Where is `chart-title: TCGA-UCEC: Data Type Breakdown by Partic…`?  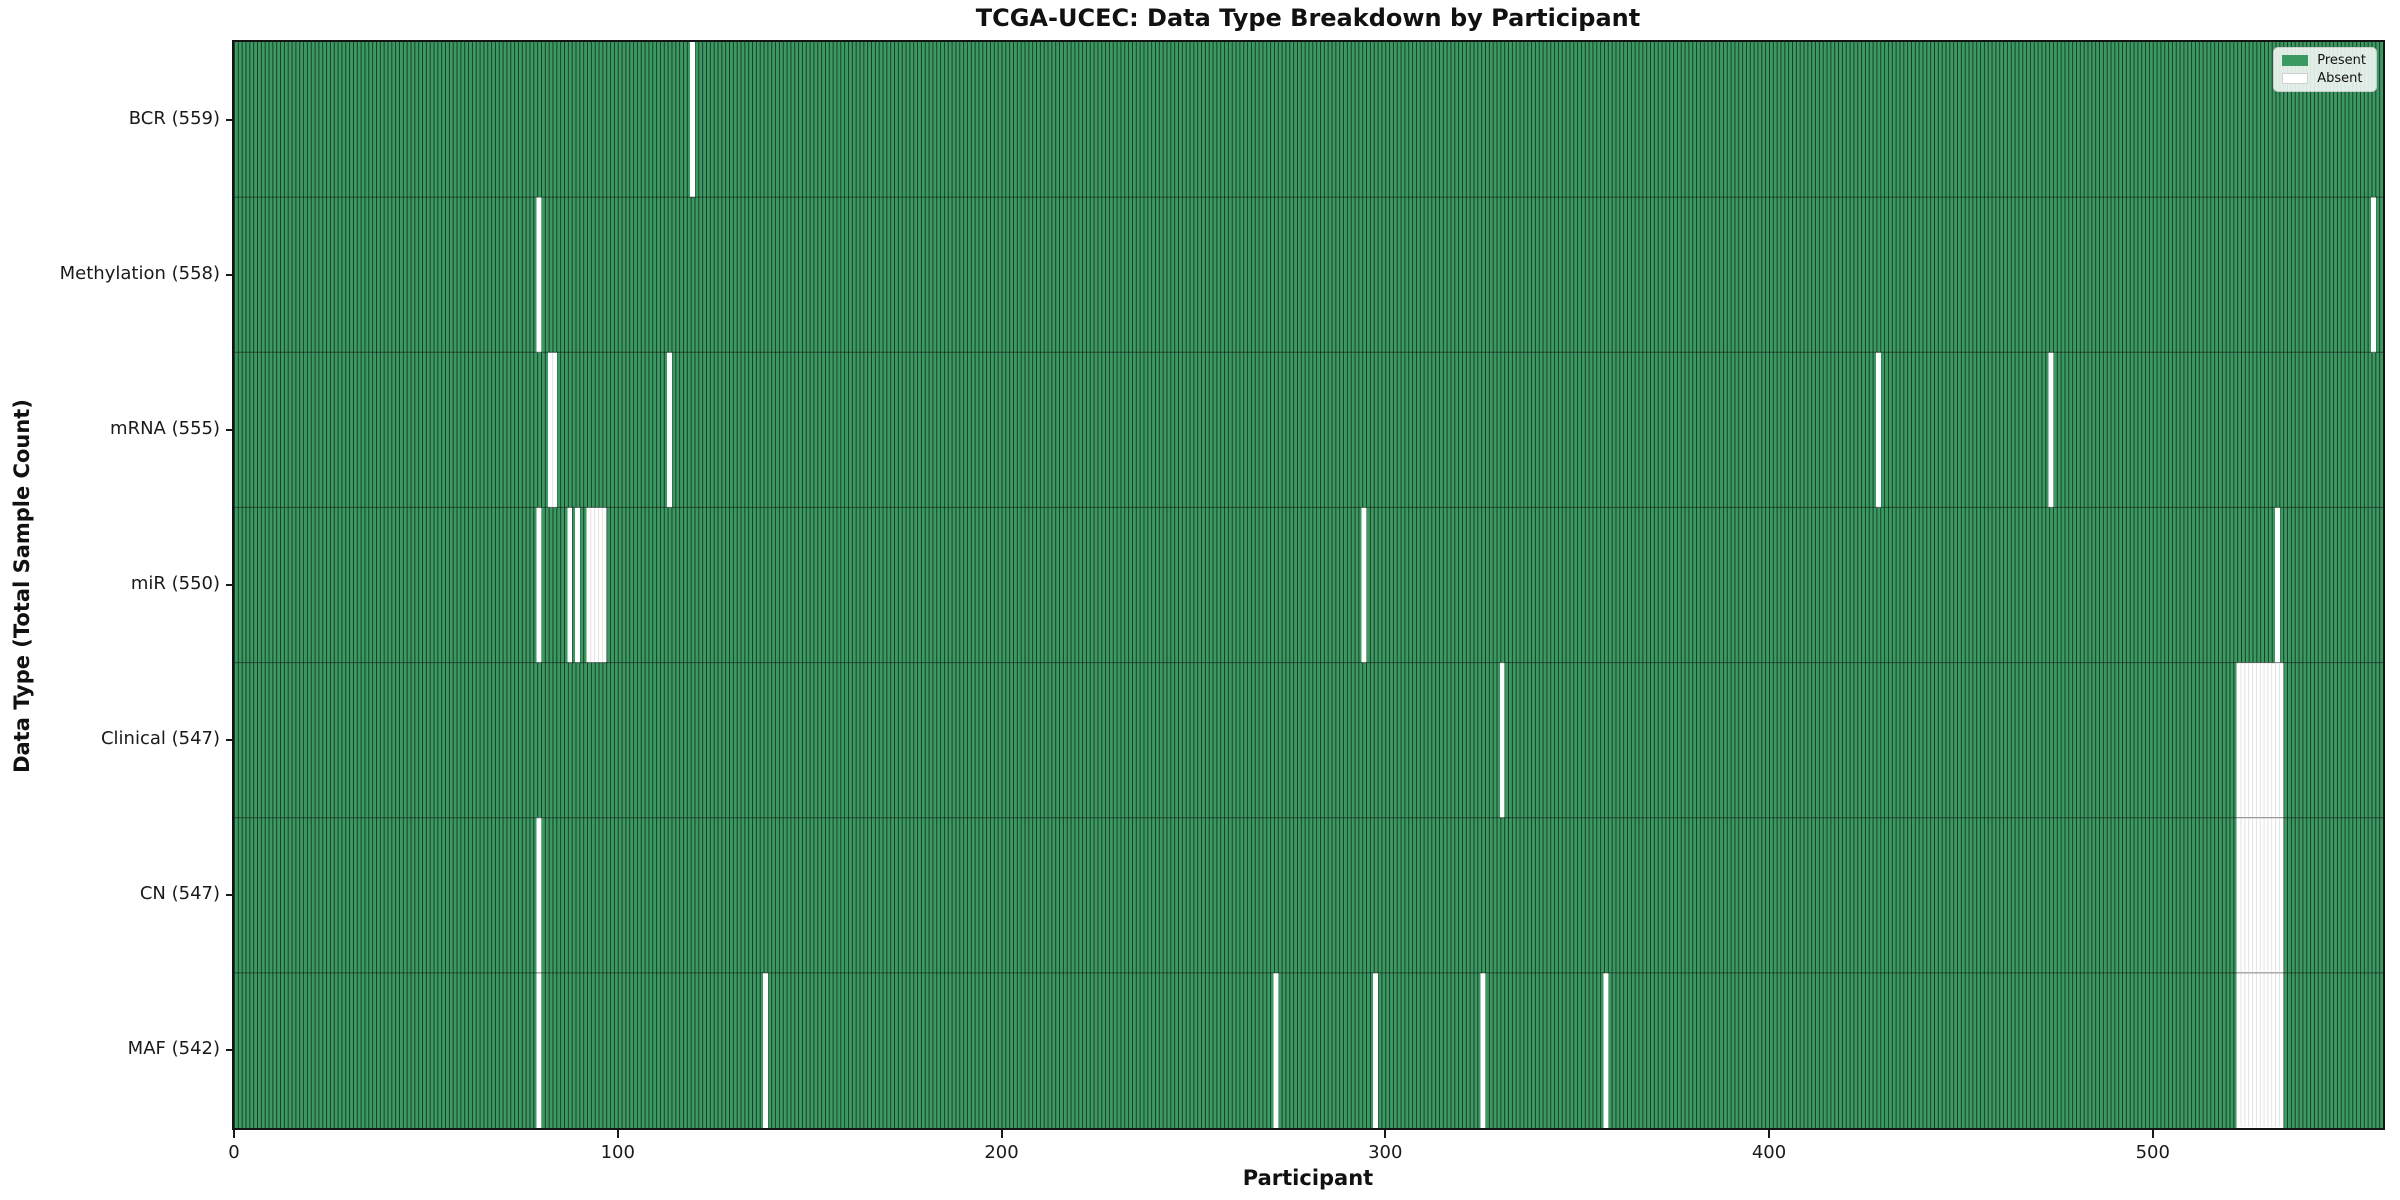 chart-title: TCGA-UCEC: Data Type Breakdown by Partic… is located at coordinates (1308, 18).